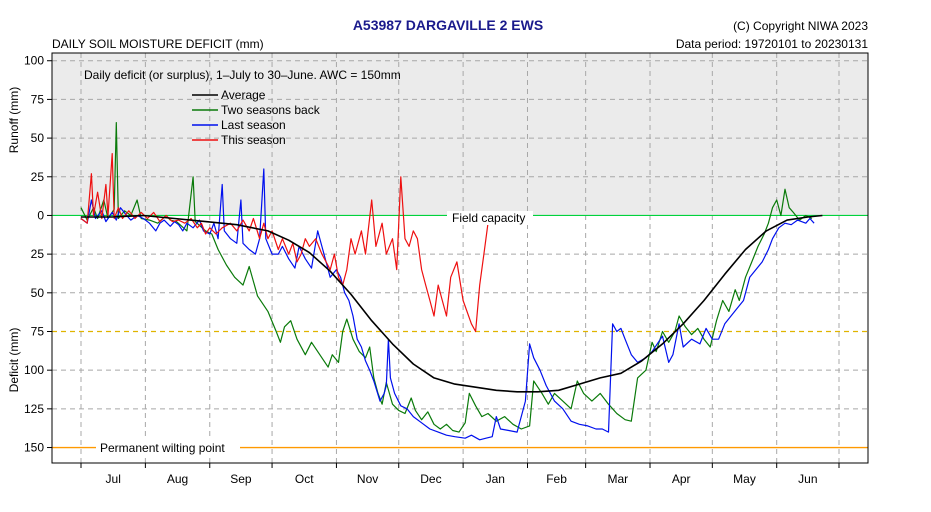  Describe the element at coordinates (556, 479) in the screenshot. I see `x-tick-label: Feb` at that location.